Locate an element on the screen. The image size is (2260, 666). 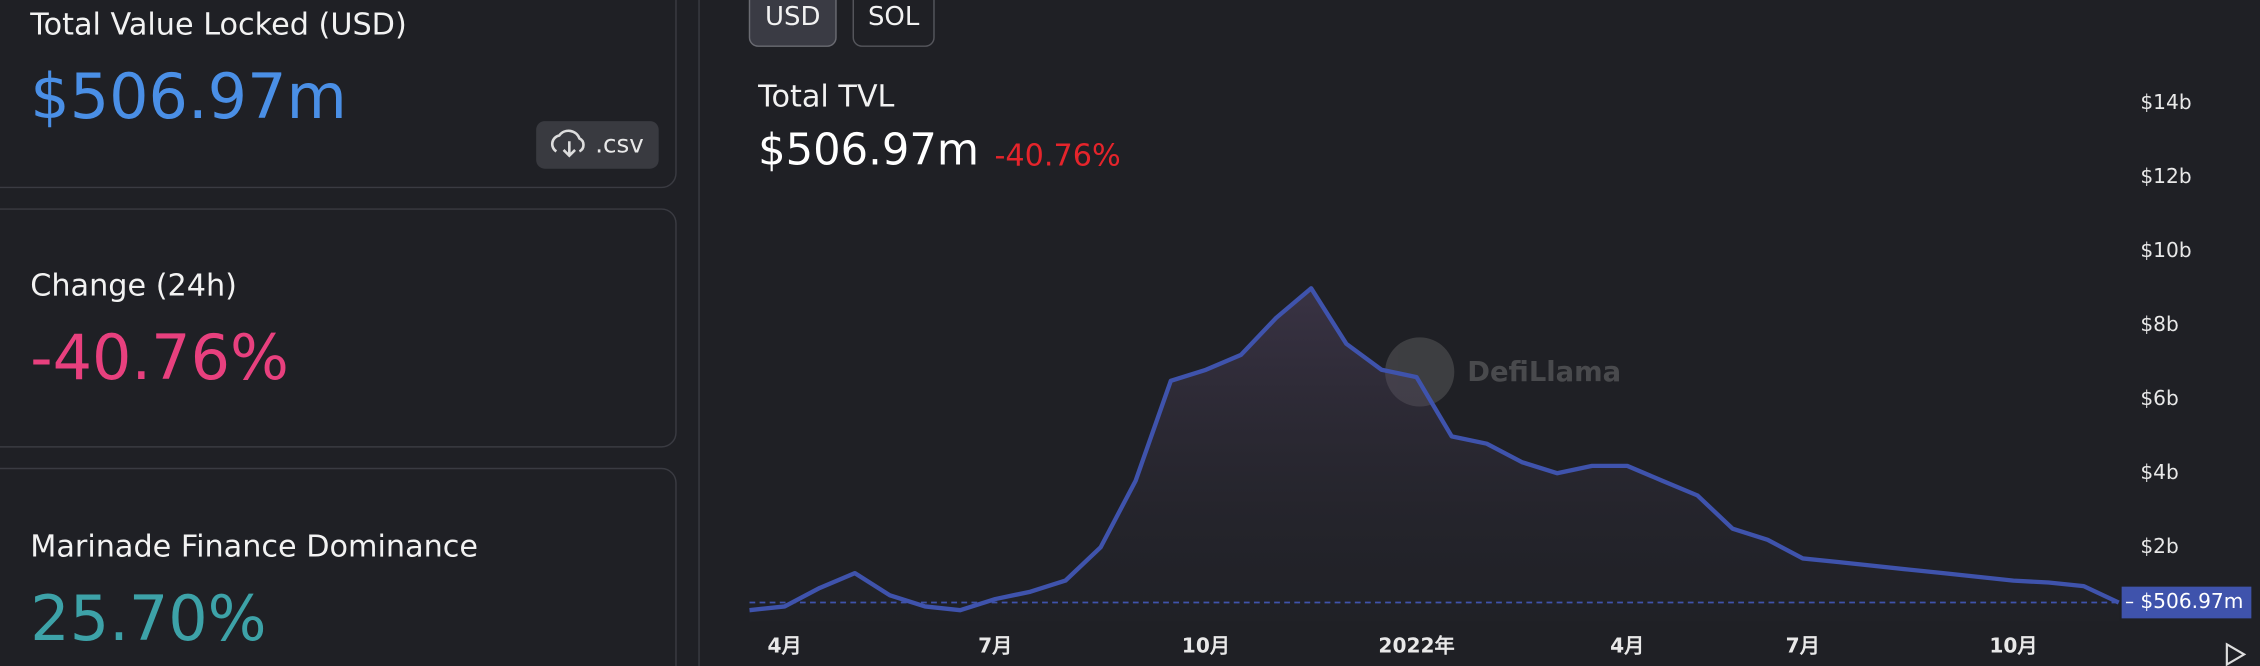
y-tick-label: $12b is located at coordinates (2165, 176).